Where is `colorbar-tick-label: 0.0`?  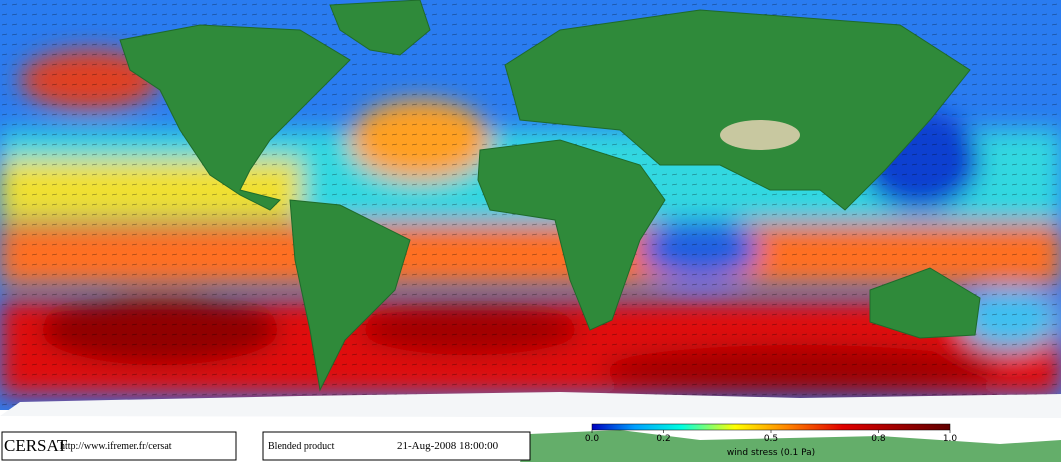 colorbar-tick-label: 0.0 is located at coordinates (592, 439).